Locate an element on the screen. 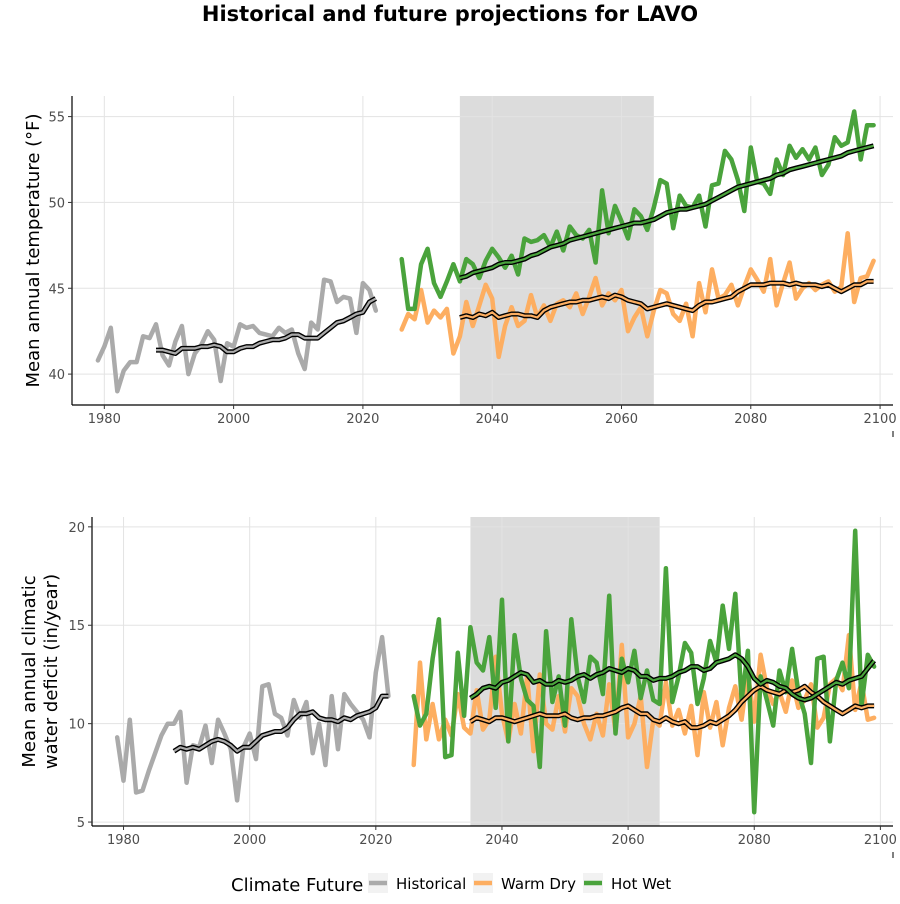 The image size is (900, 904). series-line-hot-wet is located at coordinates (637, 210).